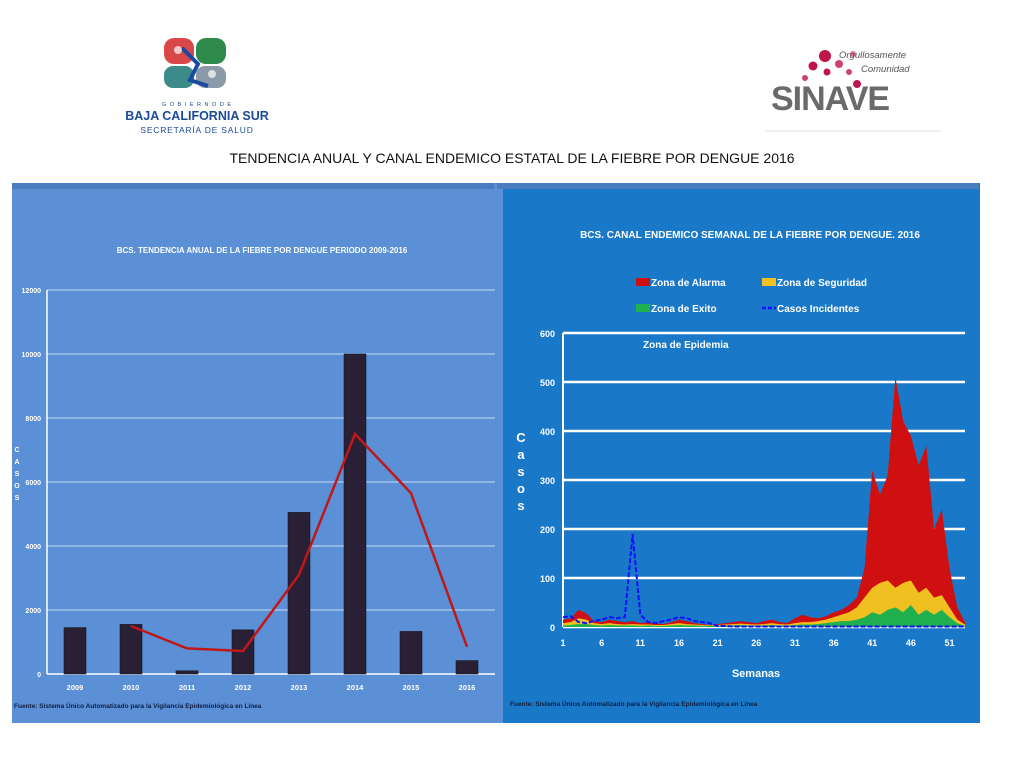  I want to click on left-x-tick-label: 2013, so click(299, 687).